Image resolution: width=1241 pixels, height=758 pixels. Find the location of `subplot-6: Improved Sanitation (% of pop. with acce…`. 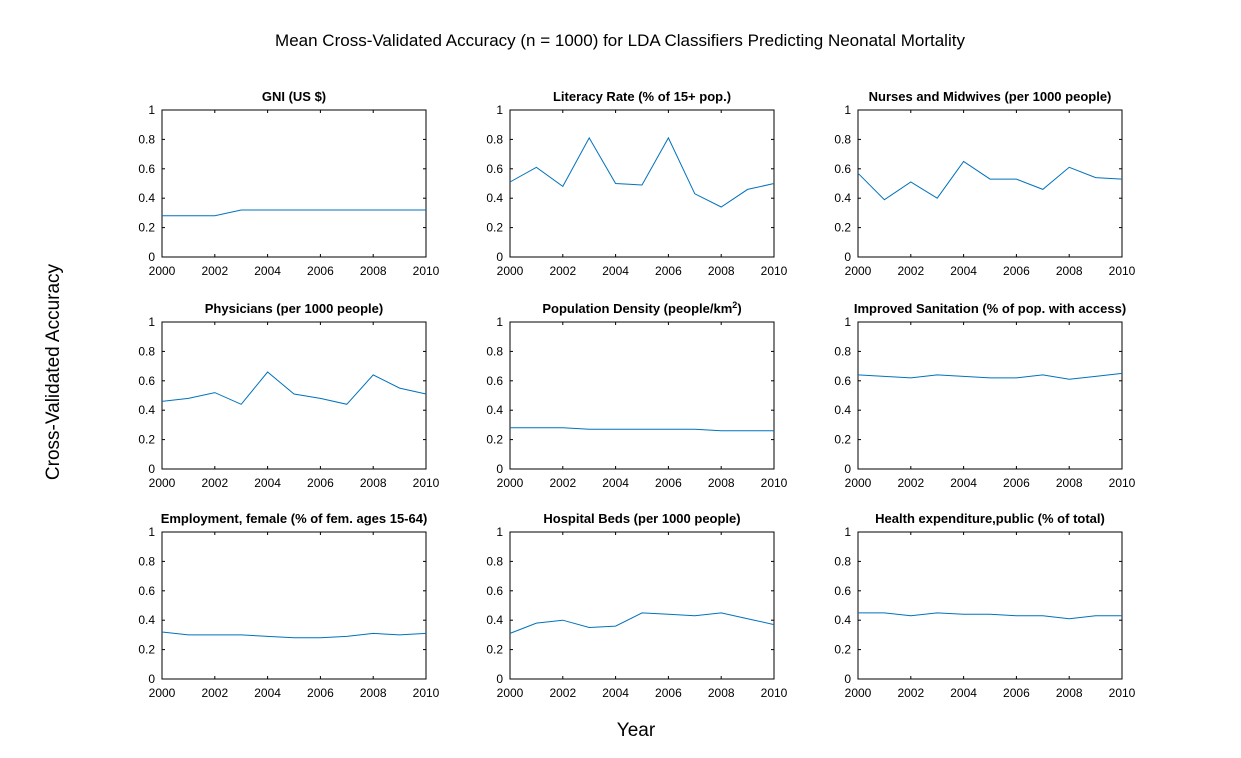

subplot-6: Improved Sanitation (% of pop. with acce… is located at coordinates (984, 395).